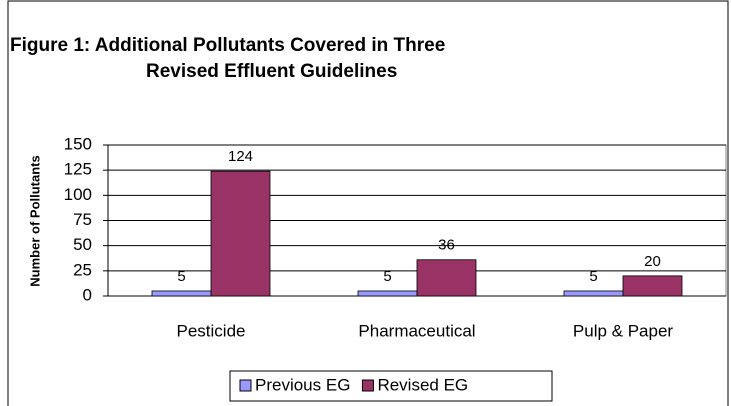  I want to click on x-tick-label: Pharmaceutical, so click(416, 330).